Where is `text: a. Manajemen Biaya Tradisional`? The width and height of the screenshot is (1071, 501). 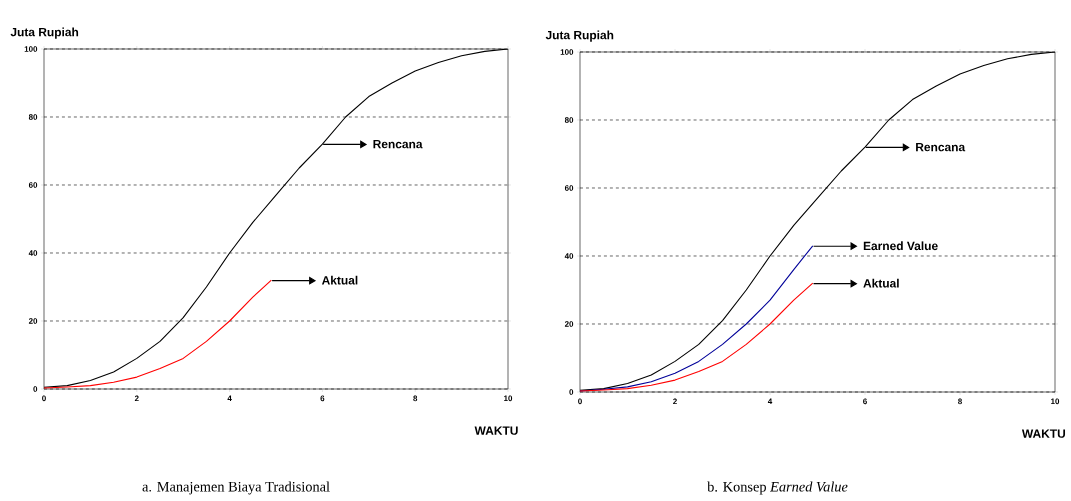 text: a. Manajemen Biaya Tradisional is located at coordinates (236, 488).